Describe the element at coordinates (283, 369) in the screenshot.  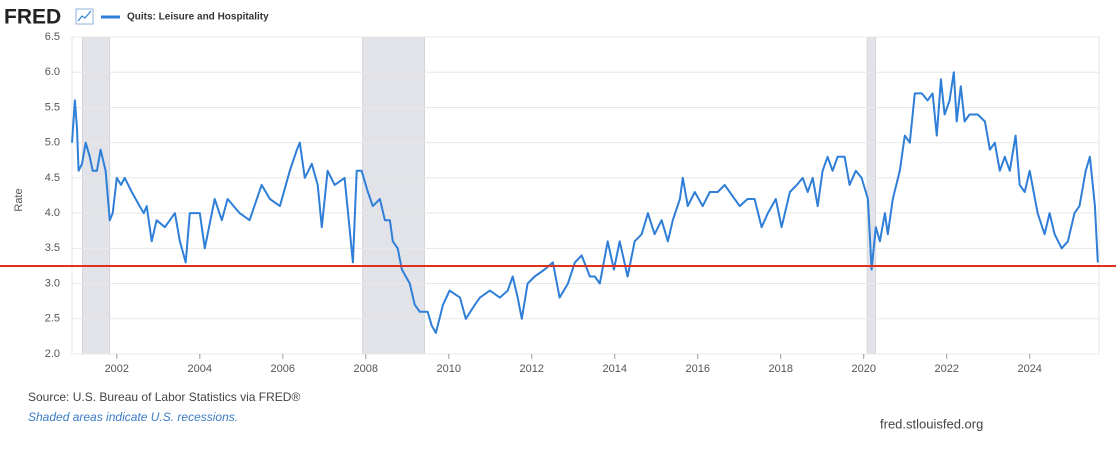
I see `x-tick-label: 2006` at that location.